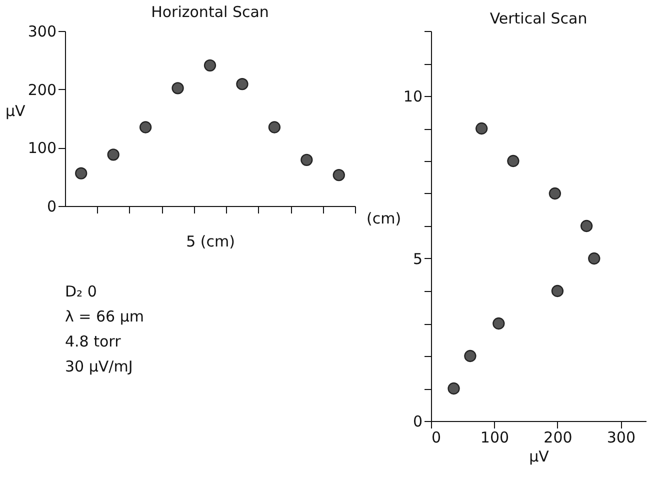  What do you see at coordinates (42, 148) in the screenshot?
I see `y-tick-label: 100` at bounding box center [42, 148].